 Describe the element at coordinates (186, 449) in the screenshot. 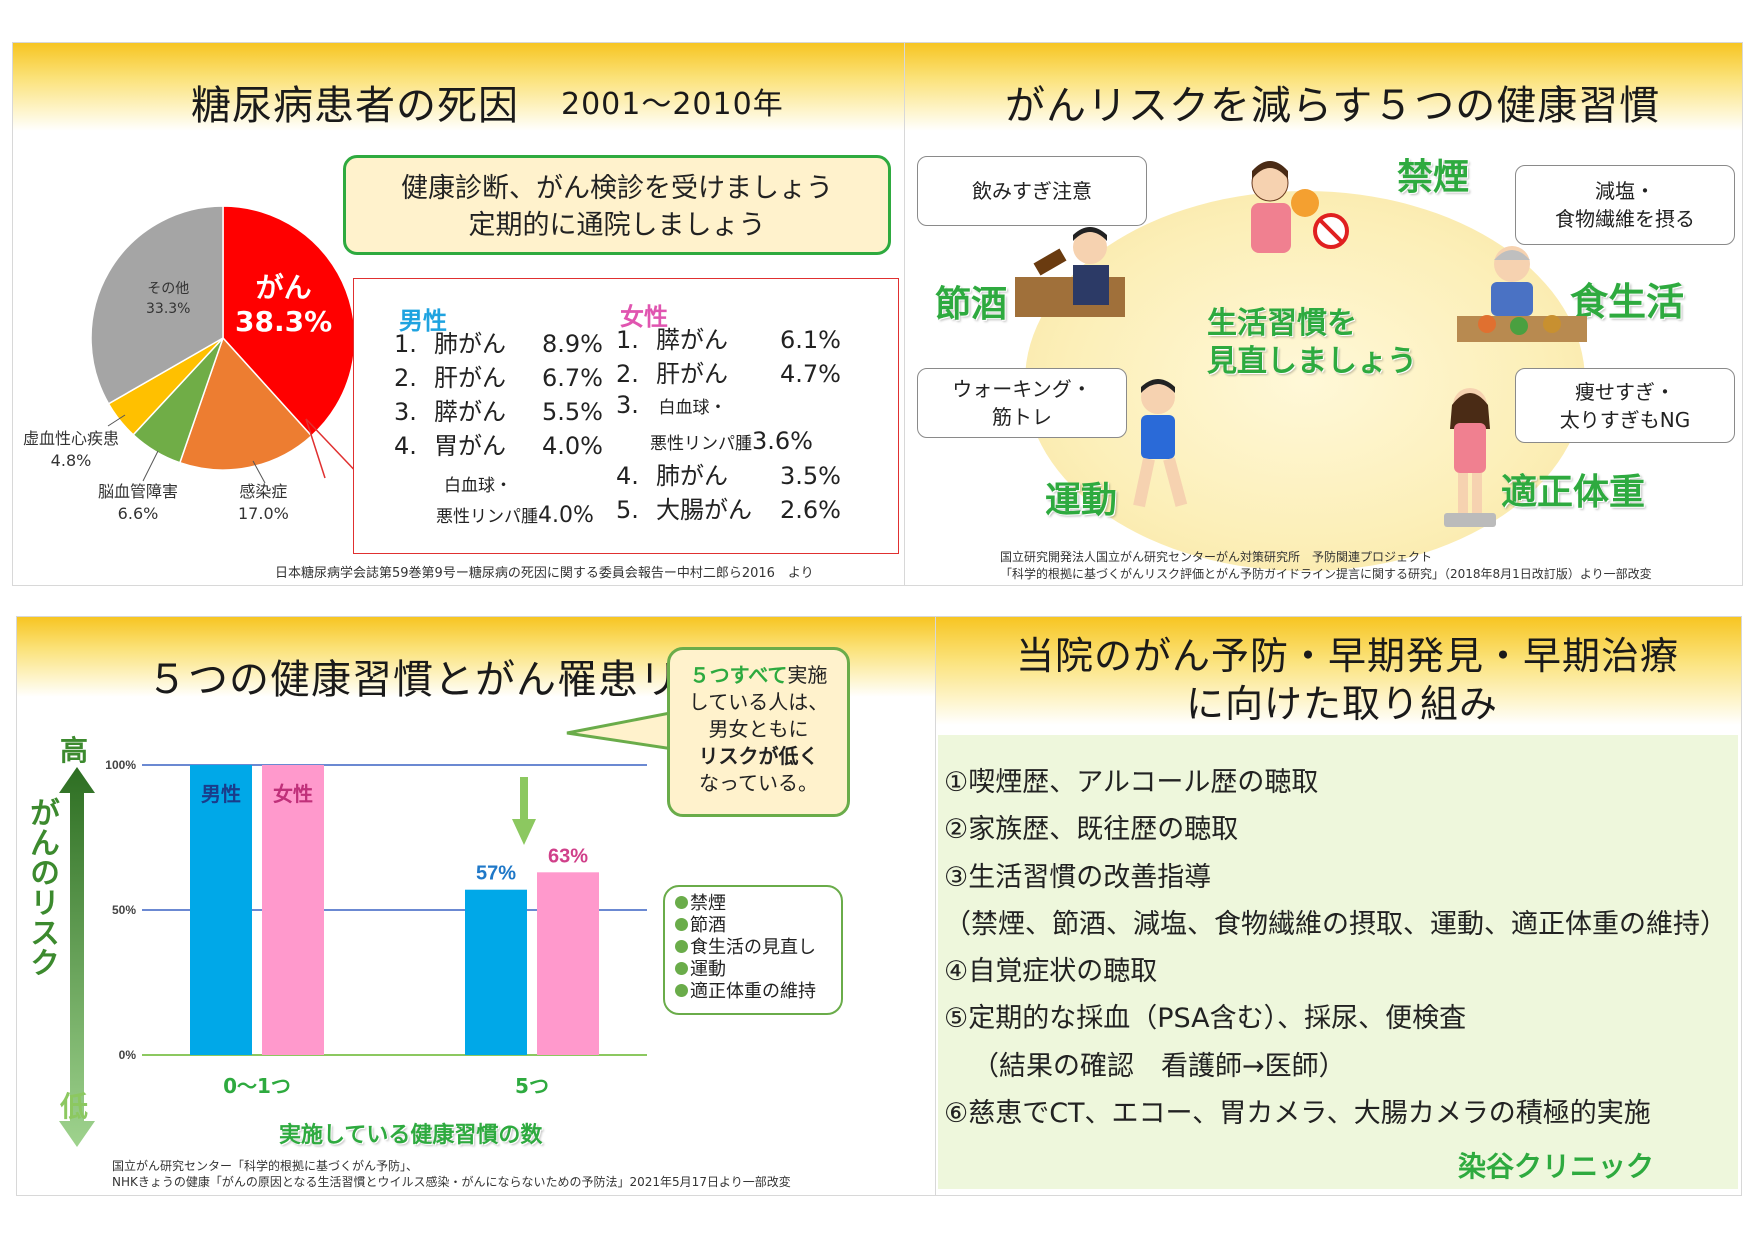

I see `pie-leader-lines` at that location.